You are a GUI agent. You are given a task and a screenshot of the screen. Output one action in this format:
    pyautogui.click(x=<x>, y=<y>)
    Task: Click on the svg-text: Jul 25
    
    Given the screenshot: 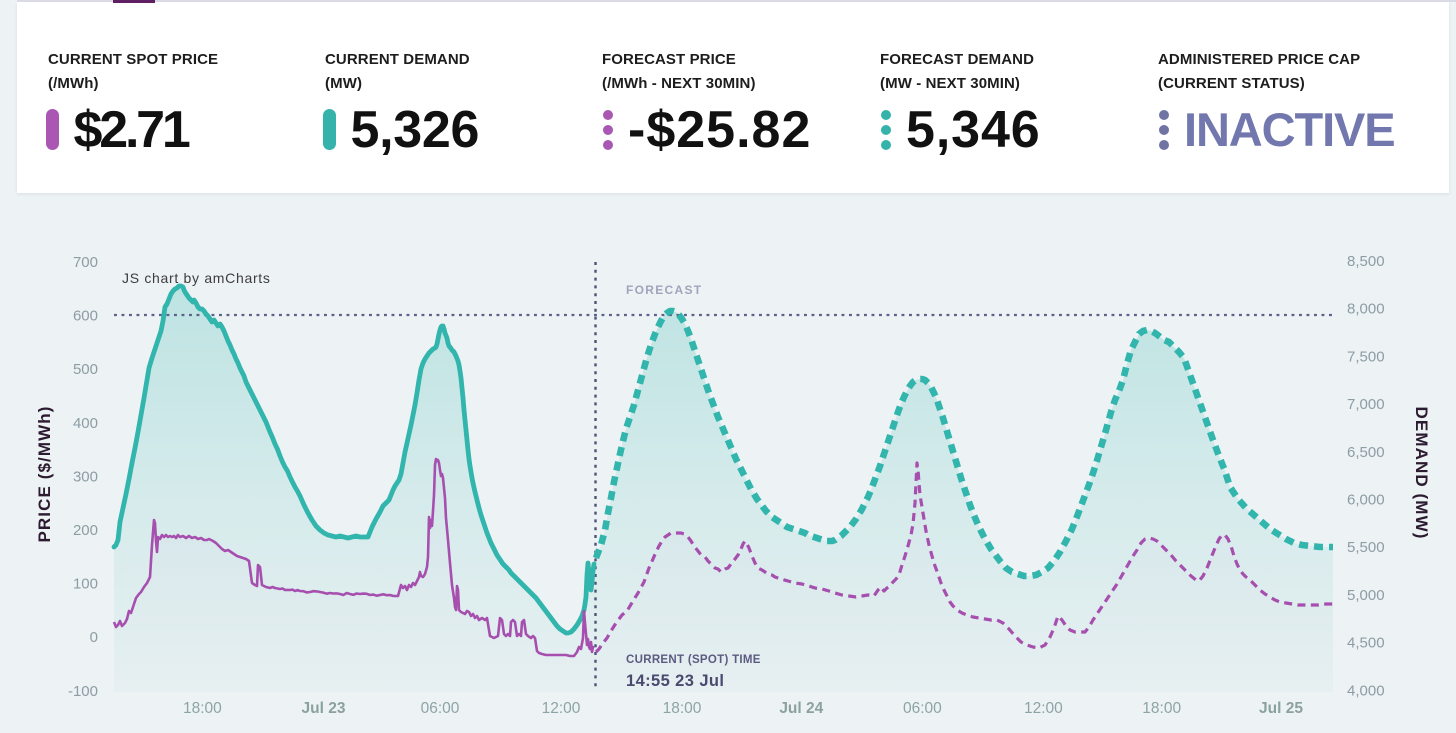 What is the action you would take?
    pyautogui.click(x=1281, y=708)
    